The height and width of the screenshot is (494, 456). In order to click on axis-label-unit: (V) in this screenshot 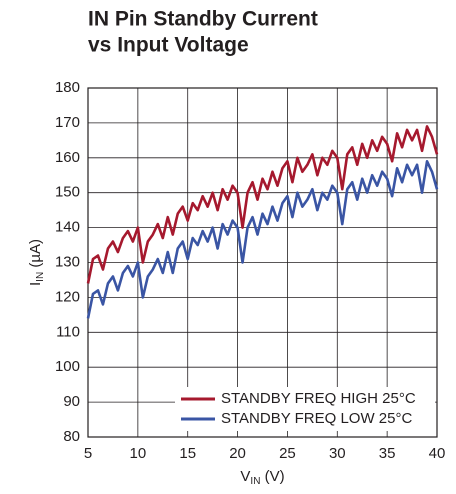, I will do `click(272, 476)`.